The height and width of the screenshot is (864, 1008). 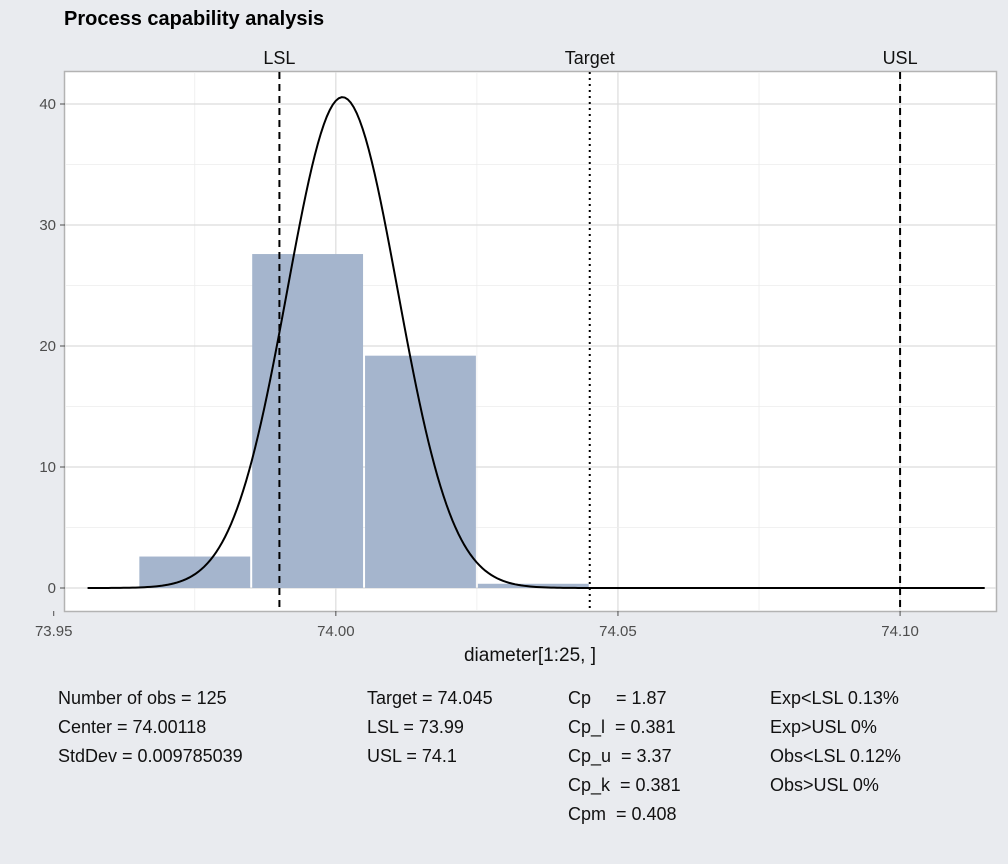 What do you see at coordinates (412, 756) in the screenshot?
I see `stat-usl: USL = 74.1` at bounding box center [412, 756].